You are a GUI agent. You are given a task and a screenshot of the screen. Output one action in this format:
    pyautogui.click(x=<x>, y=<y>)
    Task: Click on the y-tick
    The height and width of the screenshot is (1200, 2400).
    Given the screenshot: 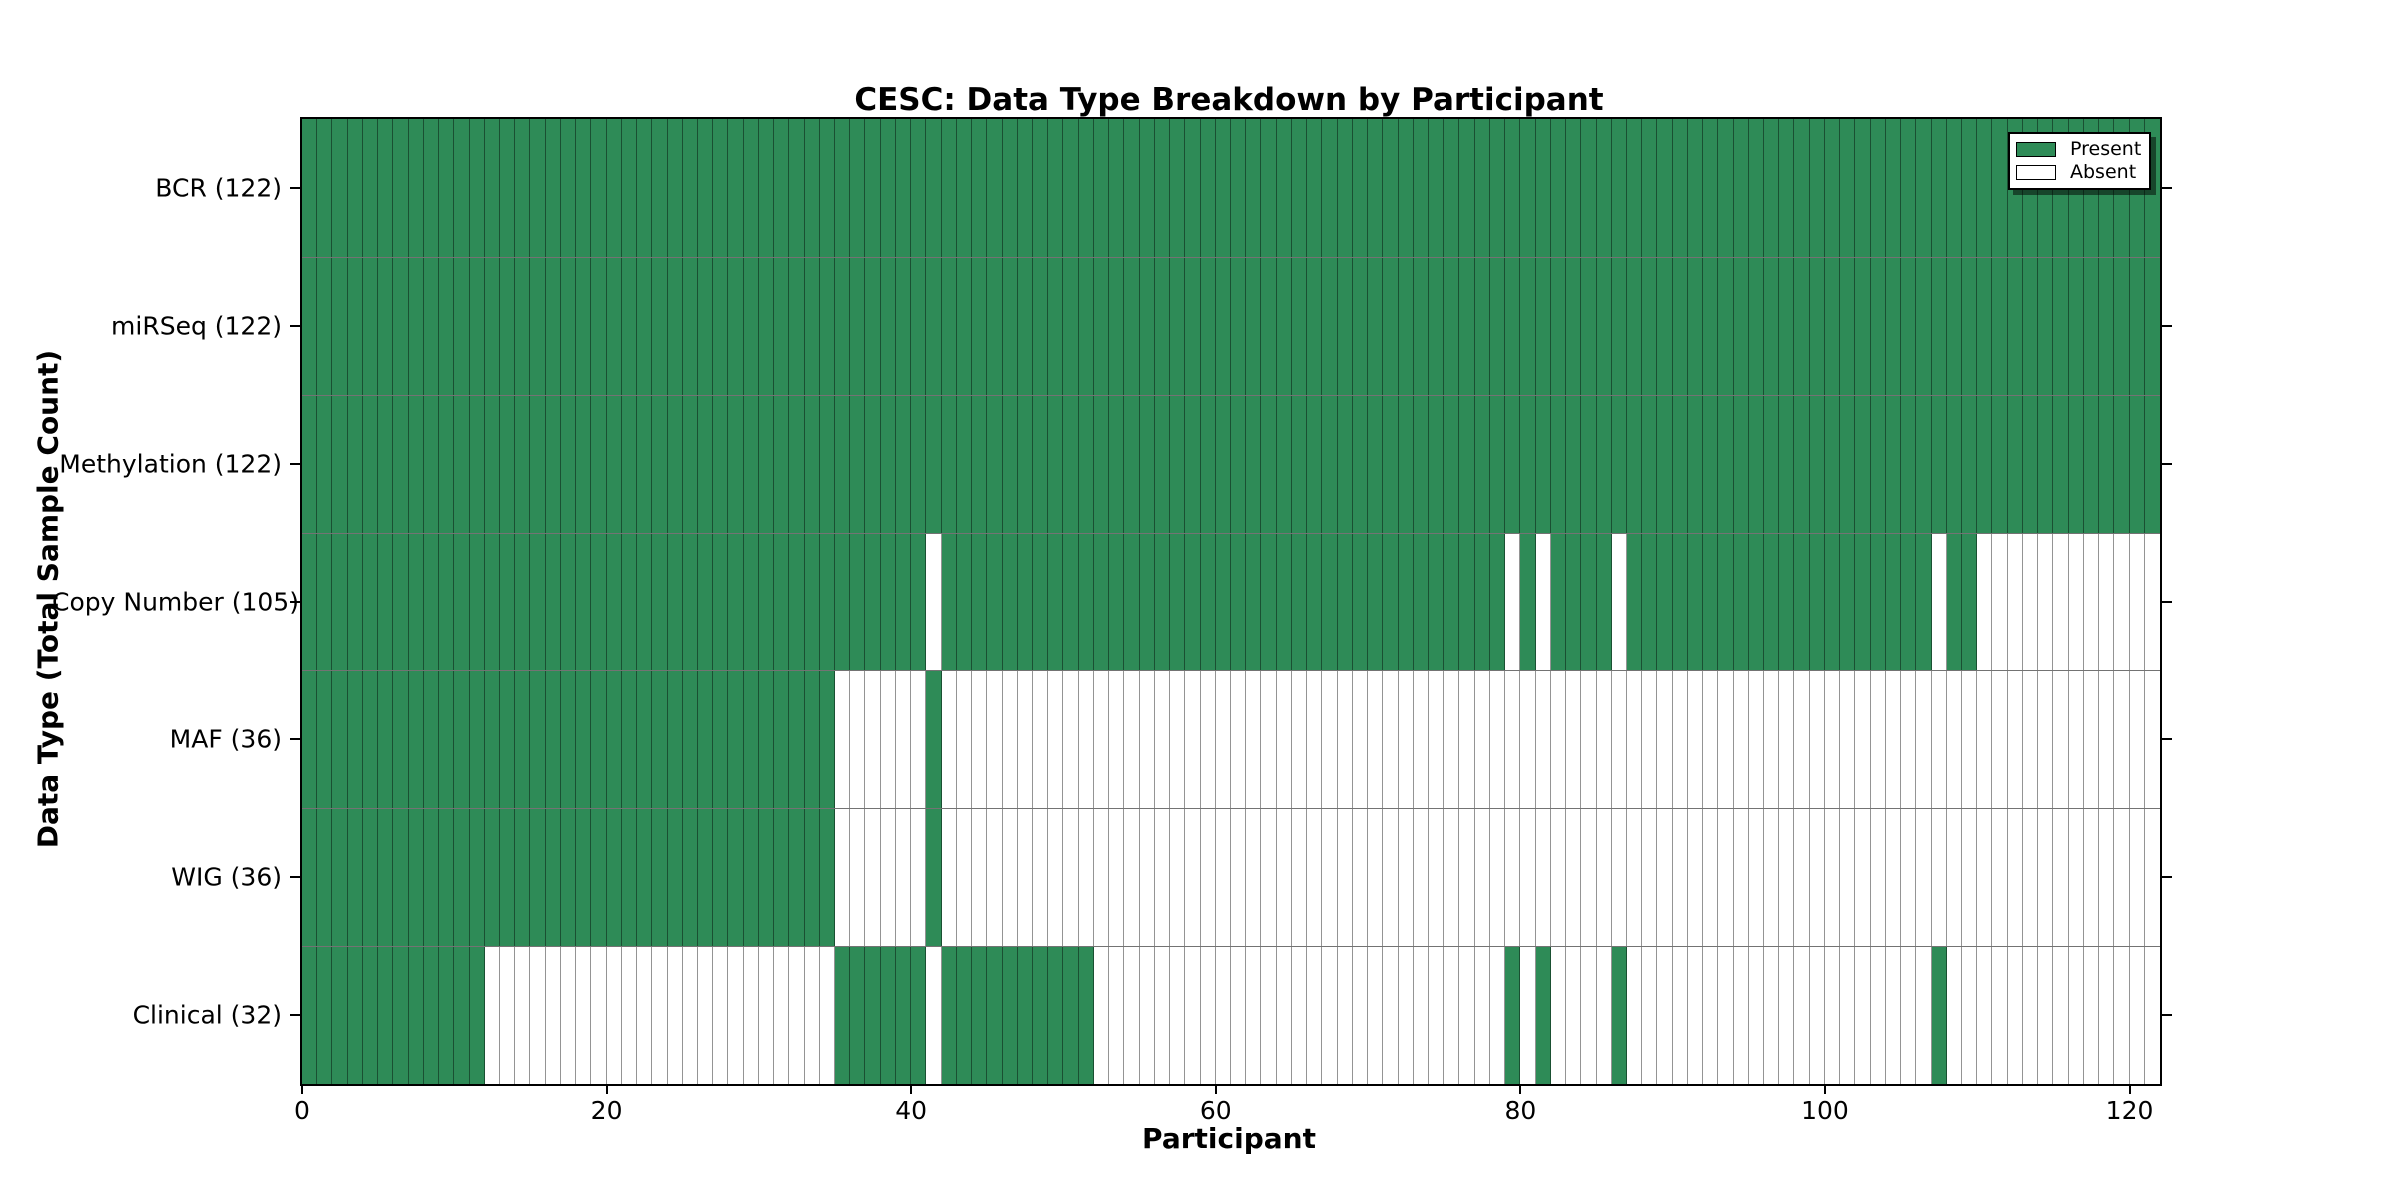 What is the action you would take?
    pyautogui.click(x=295, y=1015)
    